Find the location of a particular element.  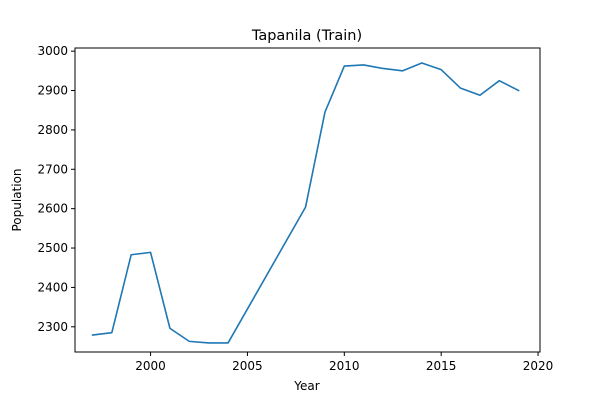

y-tick-label: 2500 is located at coordinates (52, 248).